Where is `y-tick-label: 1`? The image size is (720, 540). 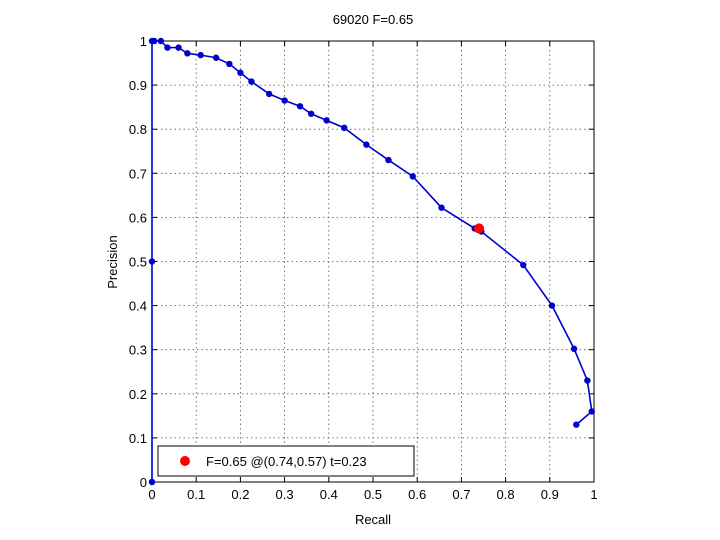
y-tick-label: 1 is located at coordinates (143, 41).